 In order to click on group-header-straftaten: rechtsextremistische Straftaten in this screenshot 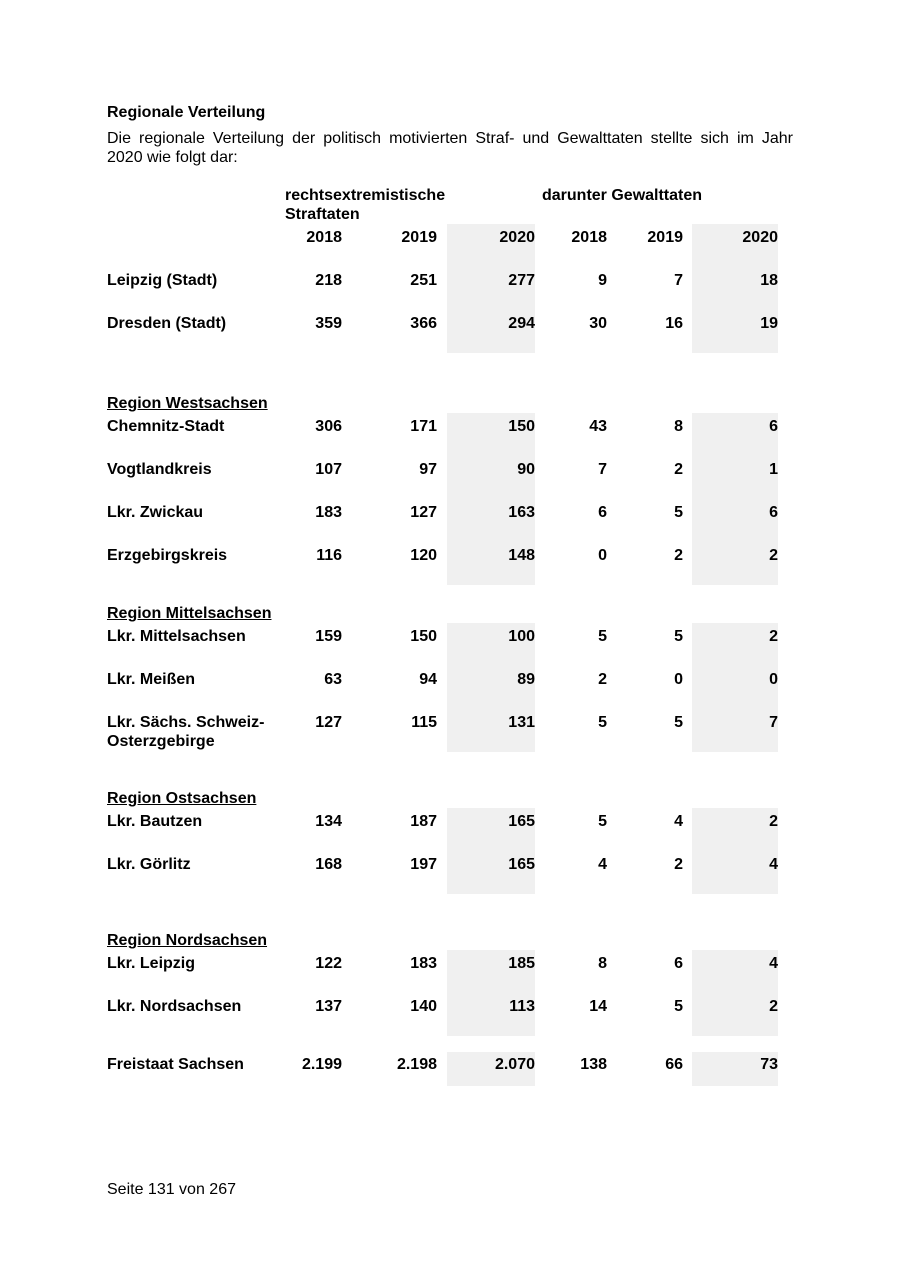, I will do `click(365, 205)`.